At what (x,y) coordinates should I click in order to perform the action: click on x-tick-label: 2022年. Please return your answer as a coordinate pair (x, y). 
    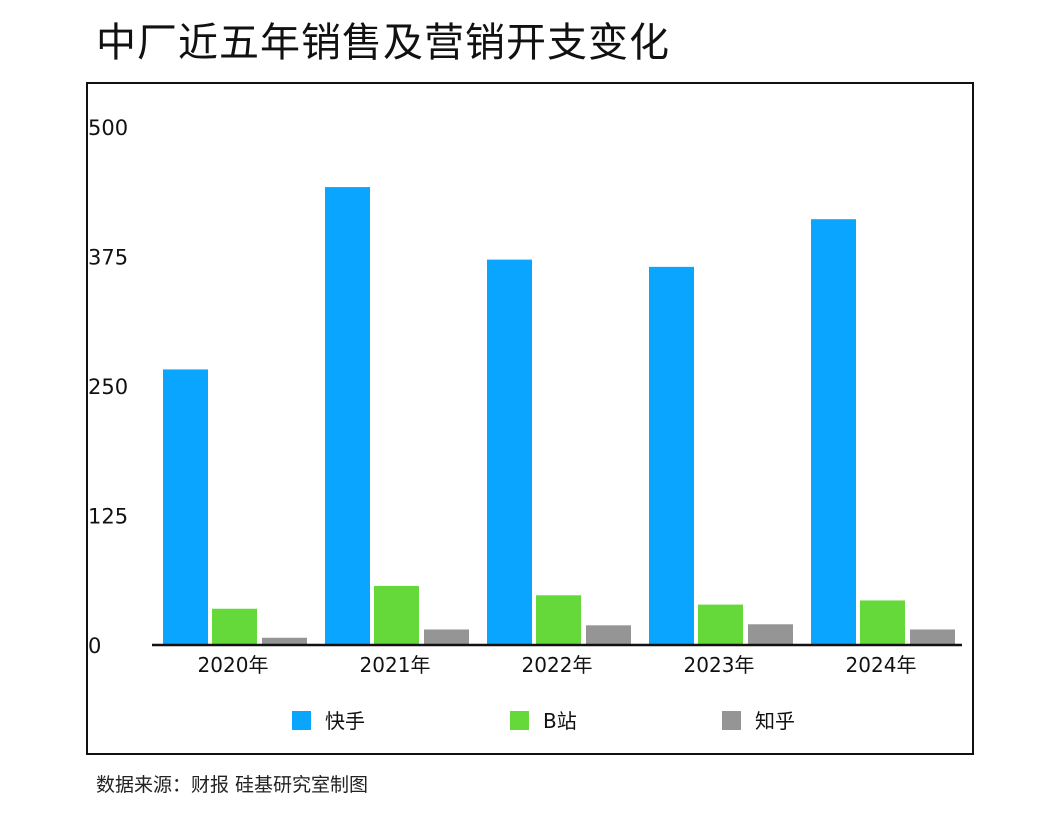
    Looking at the image, I should click on (557, 665).